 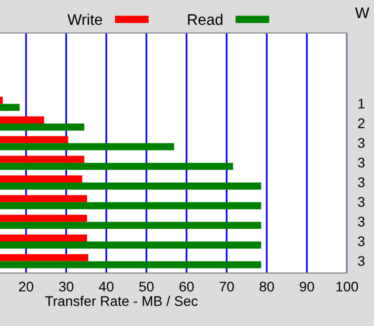 What do you see at coordinates (26, 287) in the screenshot?
I see `x-tick-label: 20` at bounding box center [26, 287].